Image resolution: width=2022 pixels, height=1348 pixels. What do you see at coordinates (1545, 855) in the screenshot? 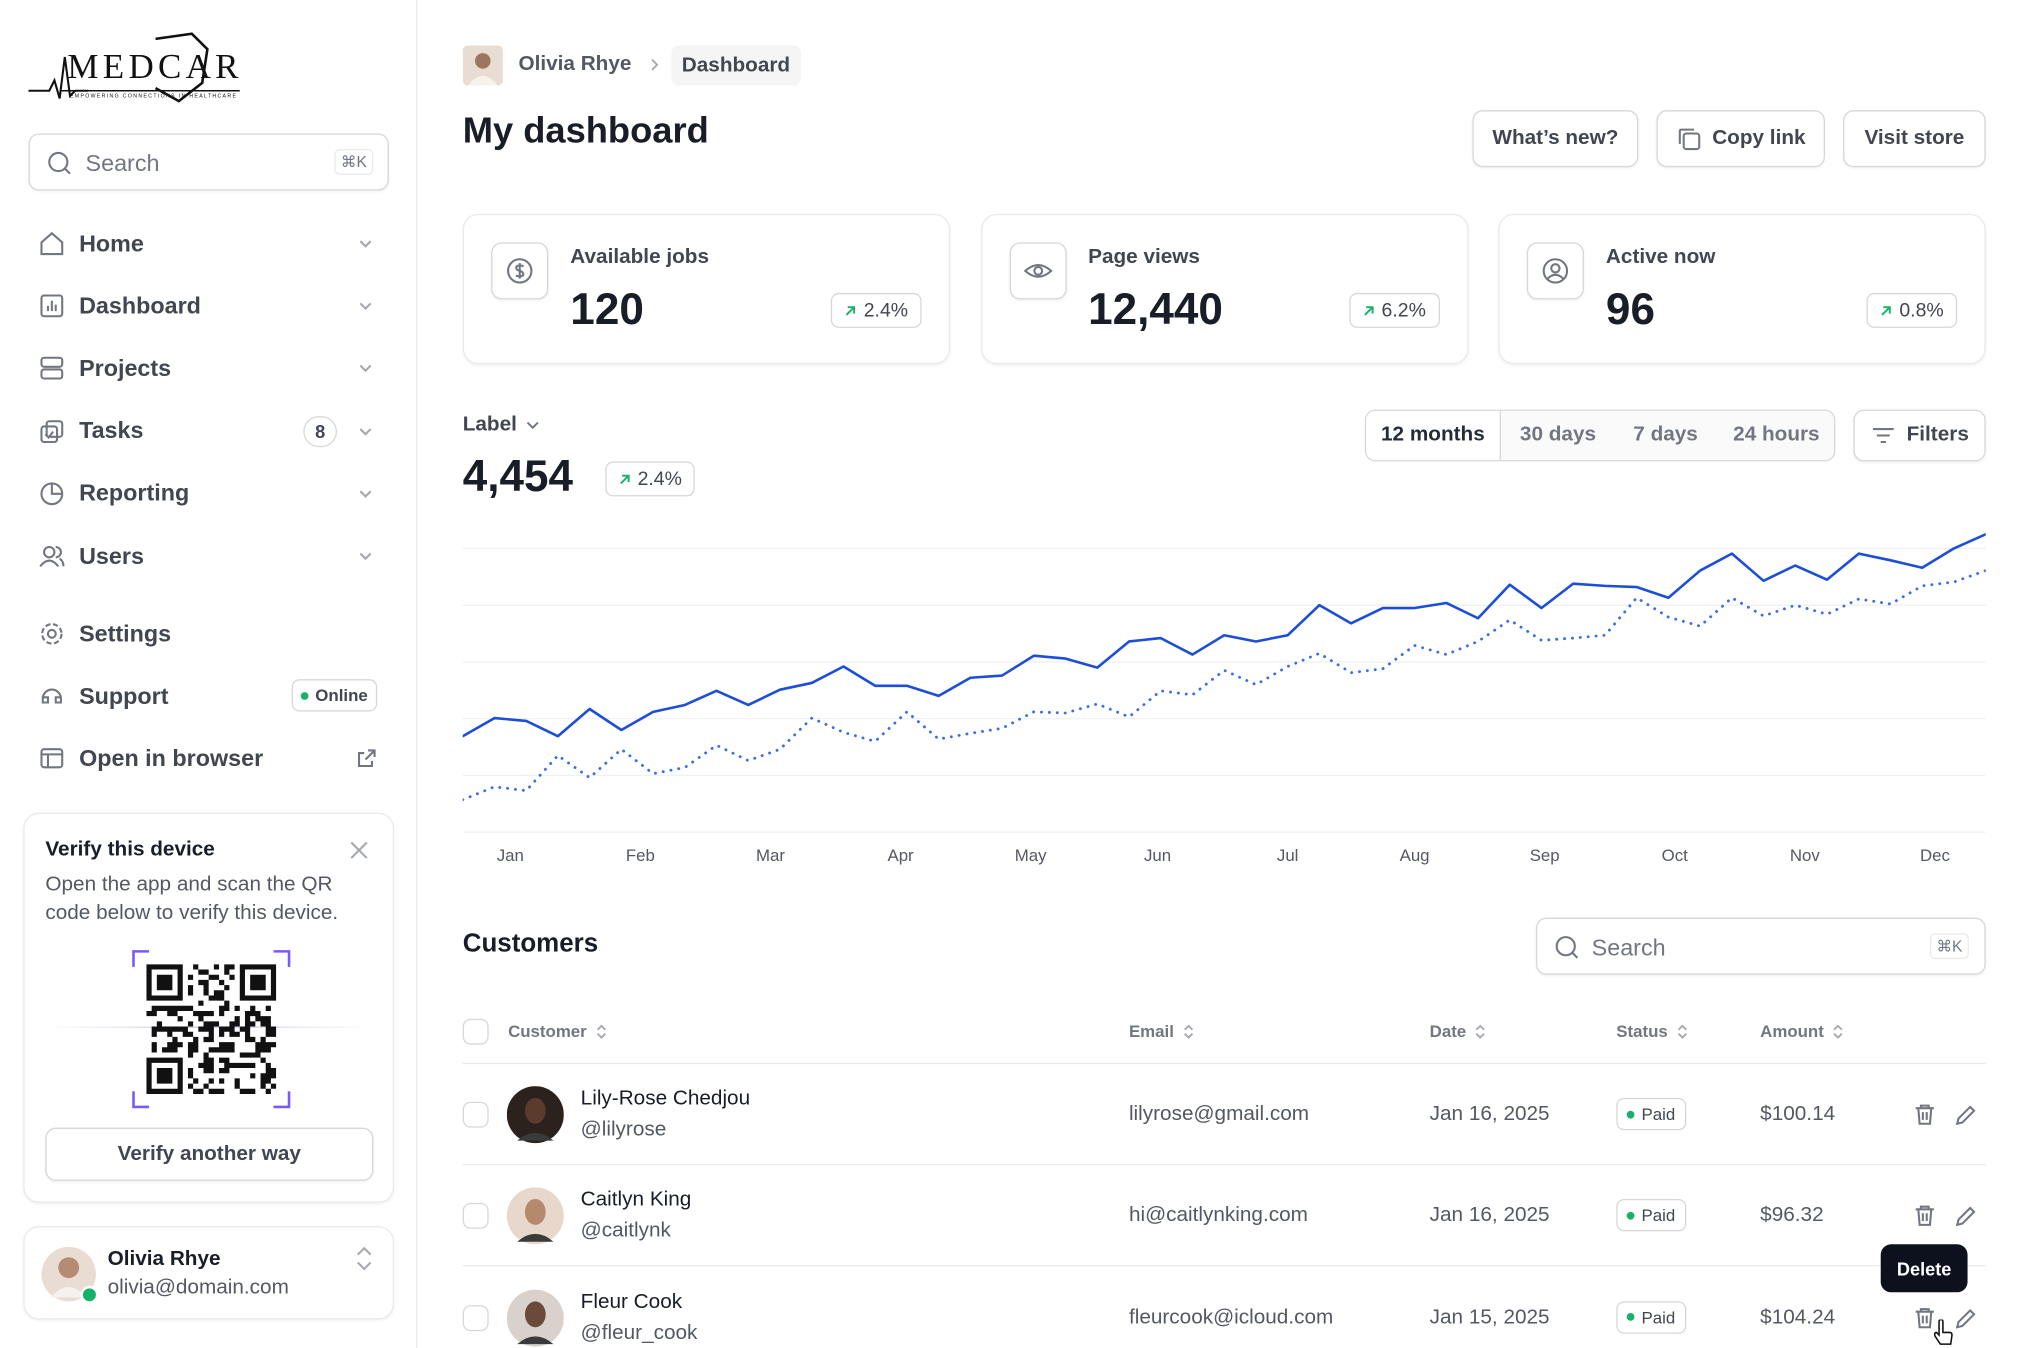
I see `x-tick-label: Sep` at bounding box center [1545, 855].